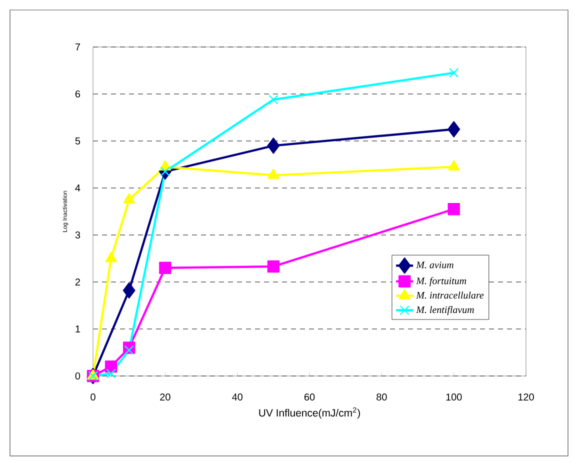  I want to click on y-tick-label: 6, so click(77, 94).